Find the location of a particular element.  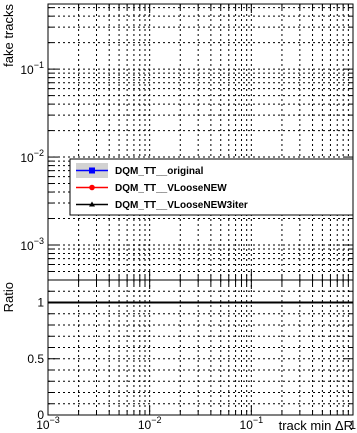

x-tick-label: 10⁻² is located at coordinates (150, 423).